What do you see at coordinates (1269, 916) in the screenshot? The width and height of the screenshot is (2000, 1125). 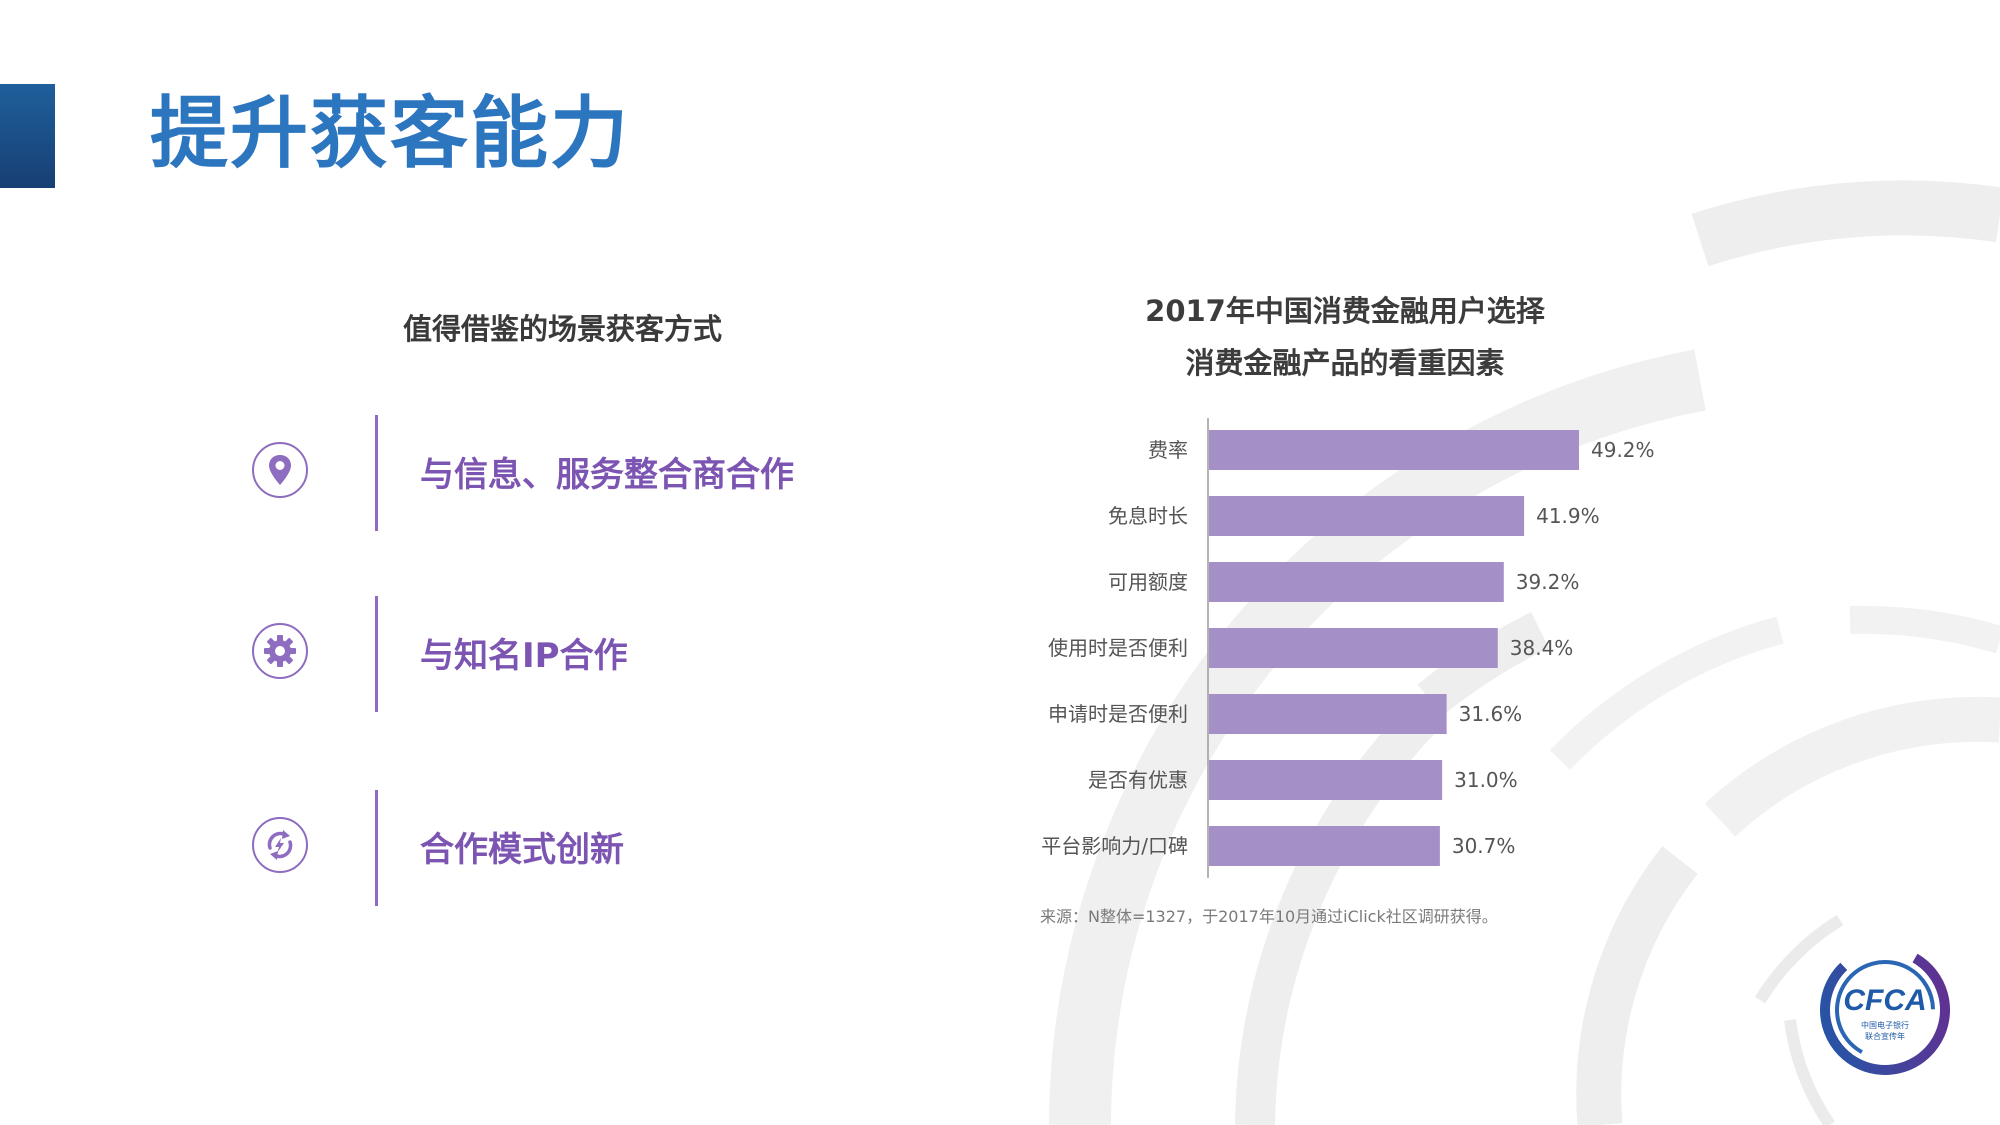 I see `chart-source-note: 来源：N整体=1327，于2017年10月通过iClick社区调研获得。` at bounding box center [1269, 916].